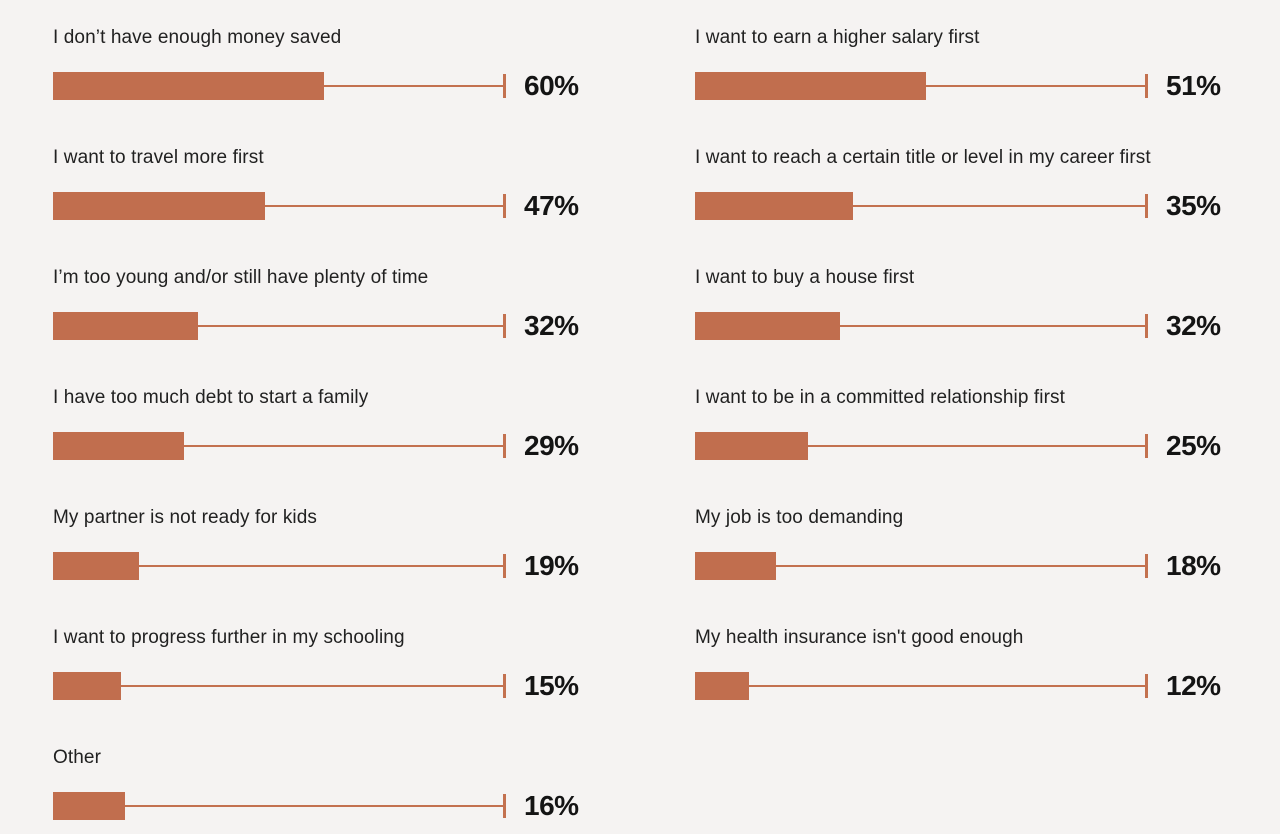 The image size is (1280, 834). Describe the element at coordinates (962, 544) in the screenshot. I see `chart-row: My job is too demanding 18%` at that location.